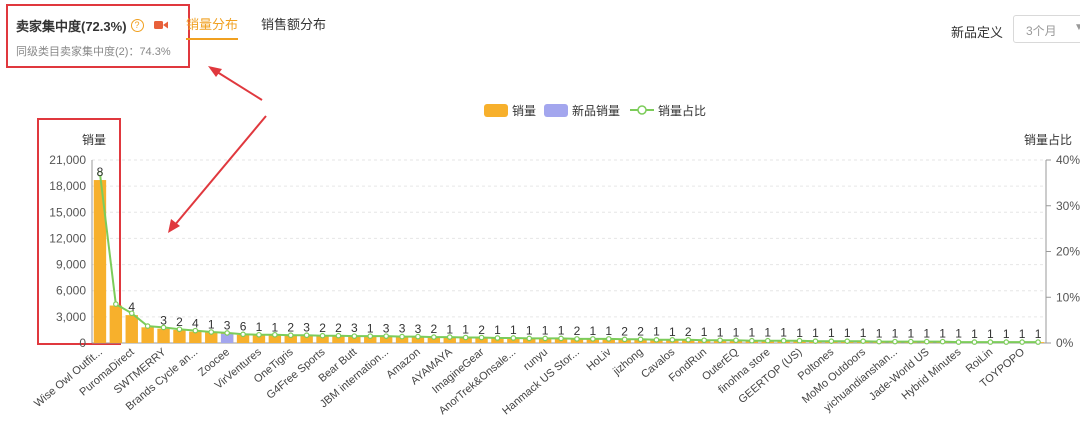  Describe the element at coordinates (238, 85) in the screenshot. I see `arrow-to-concentration` at that location.